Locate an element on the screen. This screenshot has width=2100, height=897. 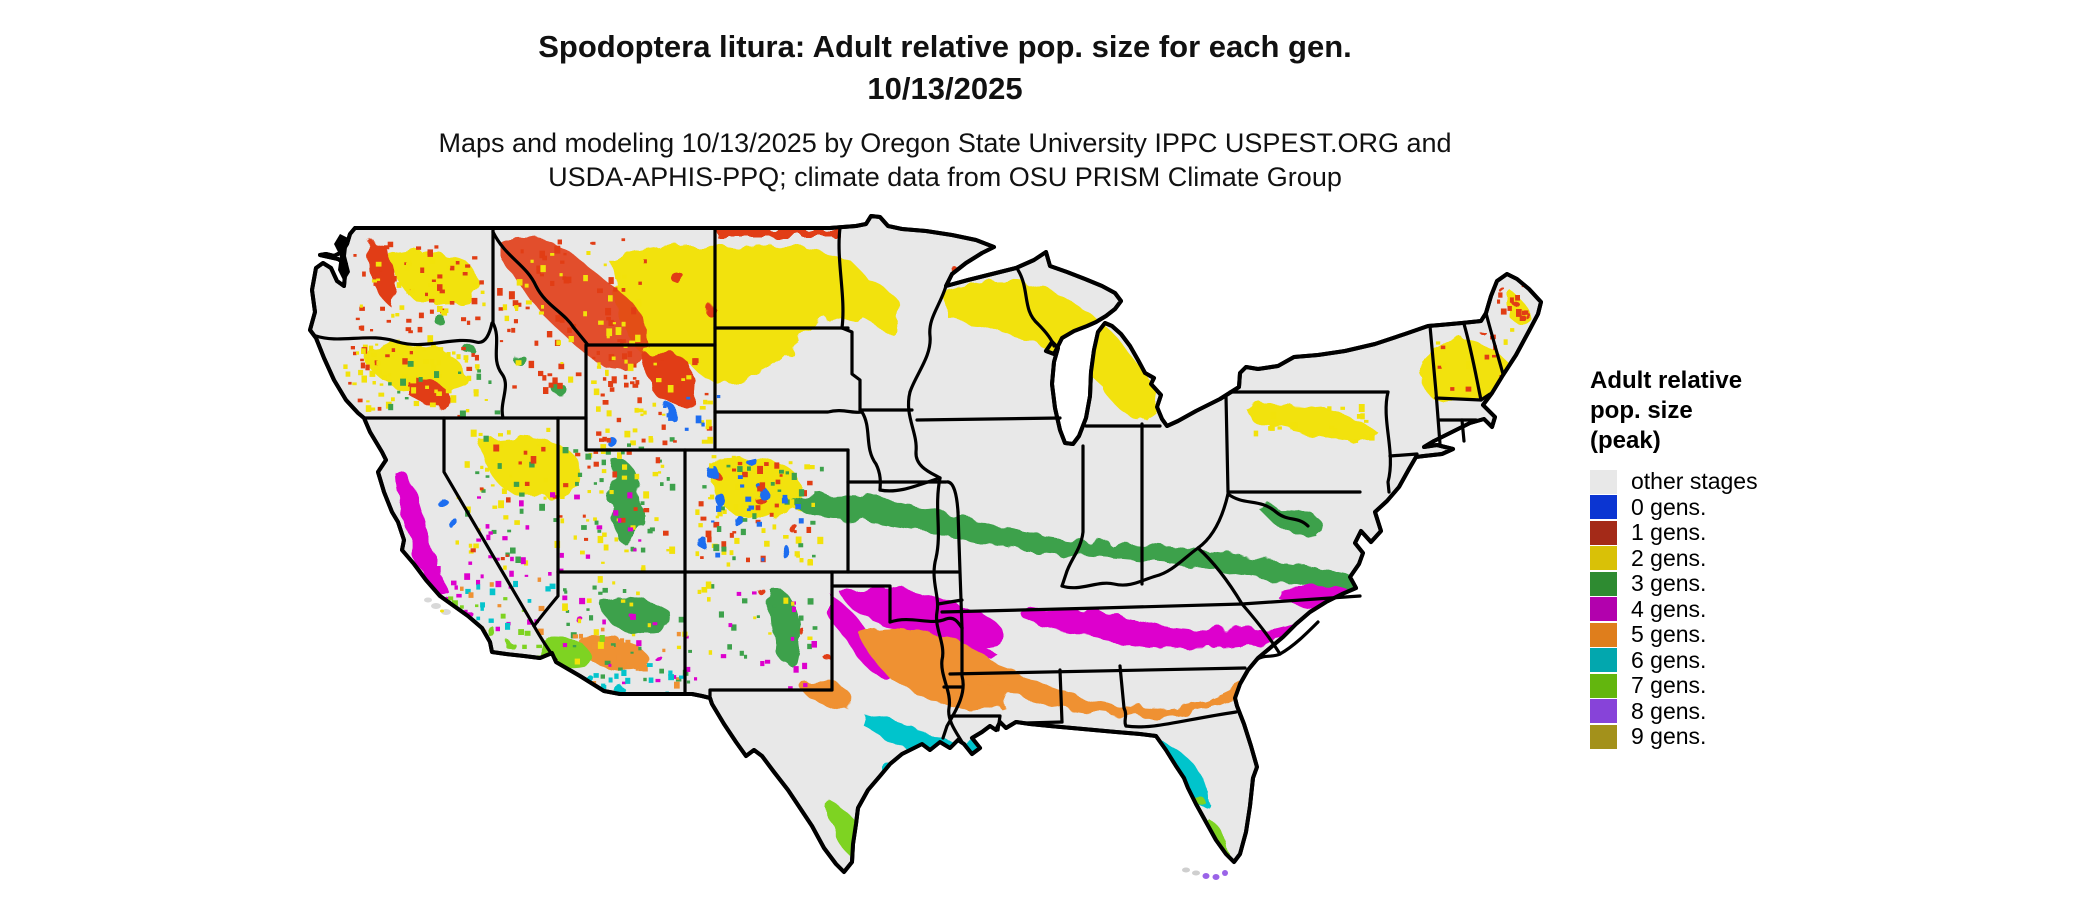
legend-title-line1: Adult relative is located at coordinates (1666, 380).